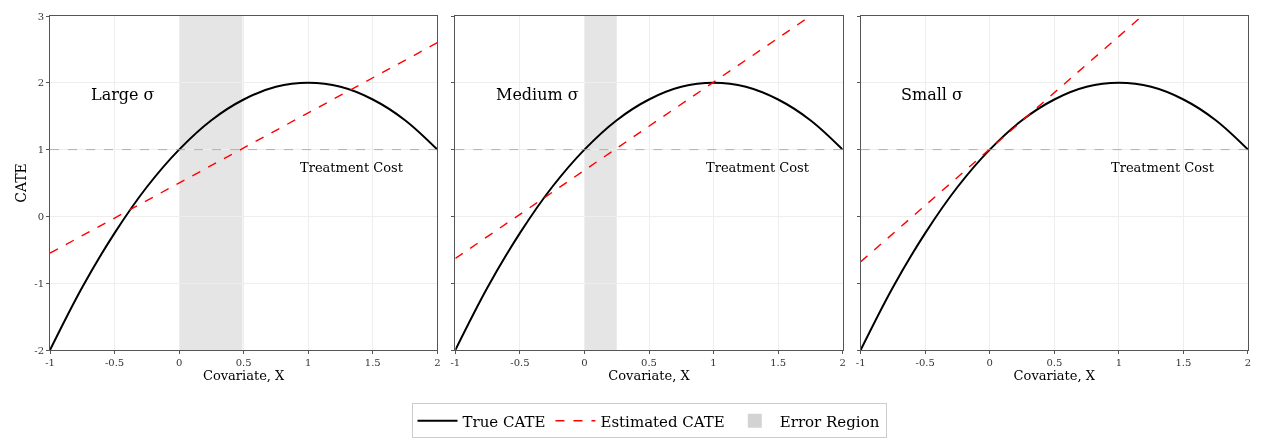  What do you see at coordinates (40, 216) in the screenshot?
I see `y-tick-label: 0` at bounding box center [40, 216].